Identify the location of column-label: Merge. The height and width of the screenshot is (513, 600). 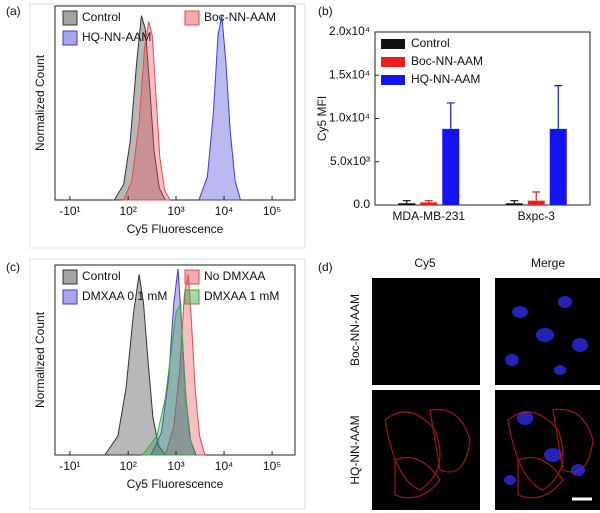
(548, 263).